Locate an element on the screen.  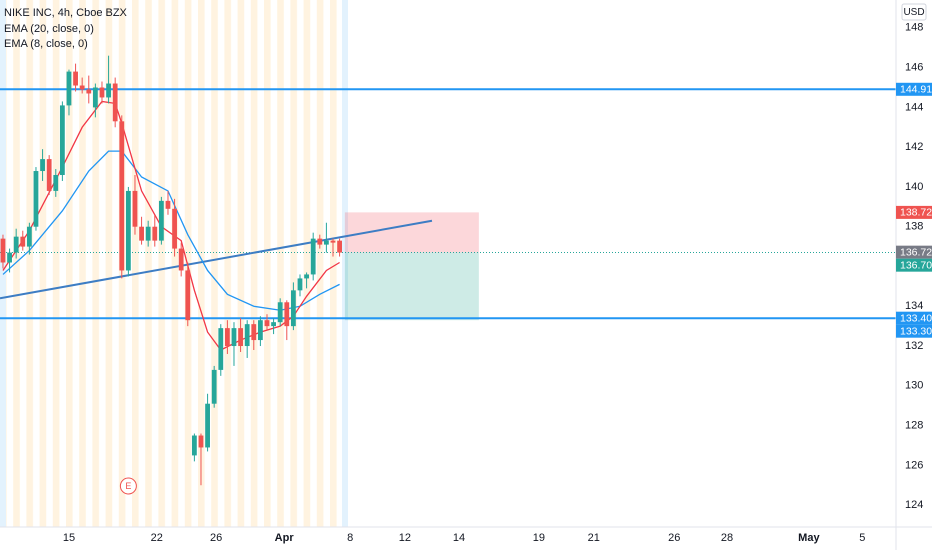
price-label: 138.72 is located at coordinates (916, 213).